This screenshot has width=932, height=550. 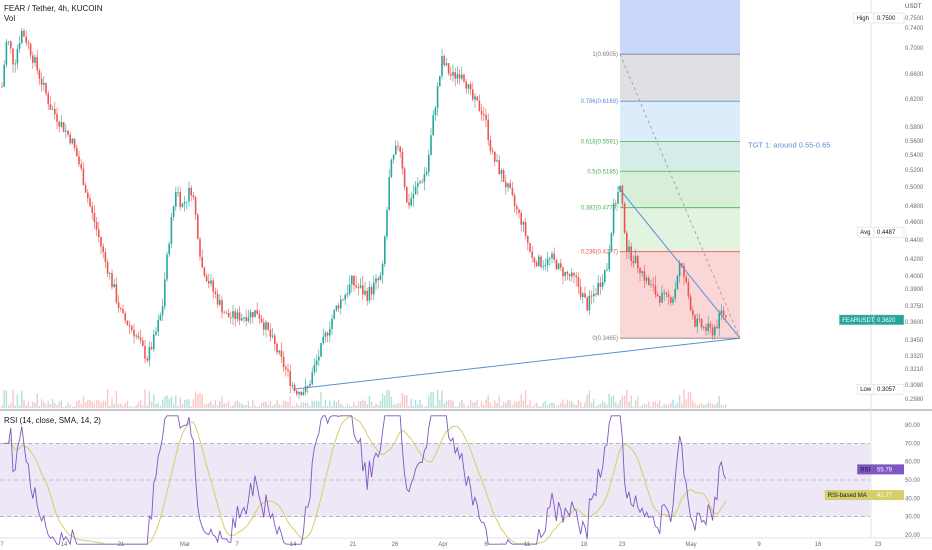 I want to click on time-tick-label: 18, so click(x=584, y=545).